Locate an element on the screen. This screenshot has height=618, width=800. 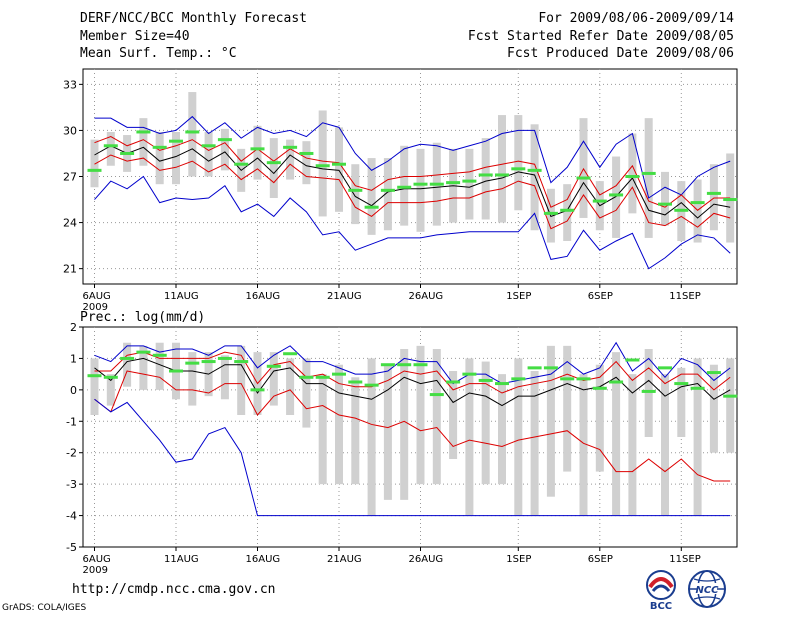
ncc-logo-text: NCC is located at coordinates (707, 590).